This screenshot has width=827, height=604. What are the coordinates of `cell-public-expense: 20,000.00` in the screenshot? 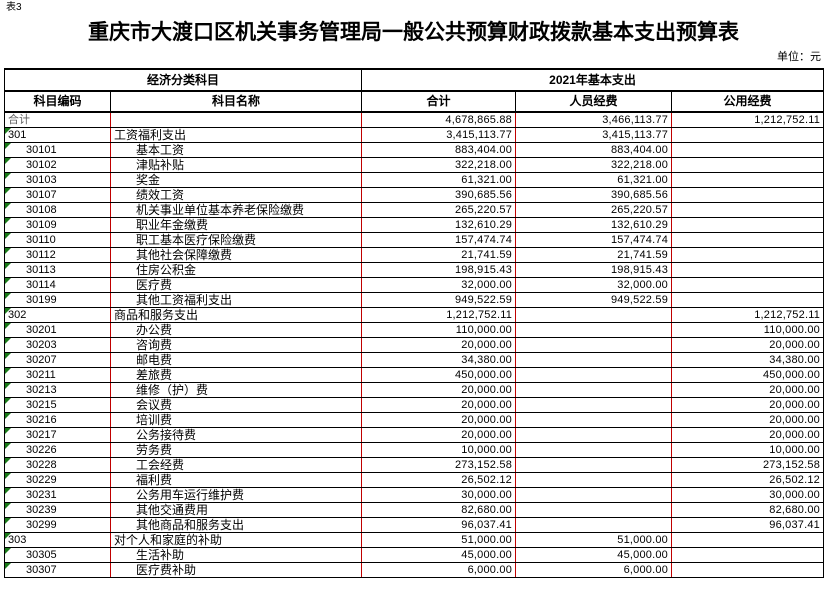 It's located at (748, 420).